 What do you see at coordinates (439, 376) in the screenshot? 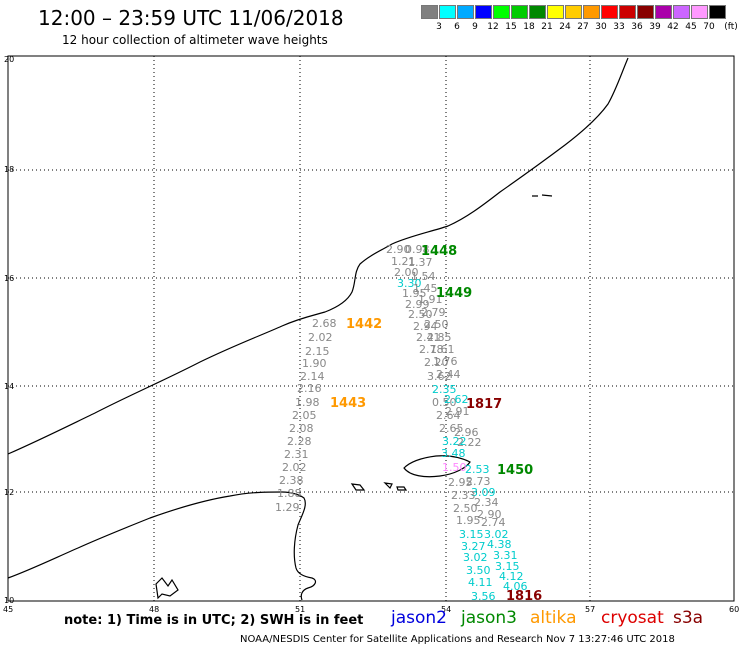
I see `swh-value: 3.62` at bounding box center [439, 376].